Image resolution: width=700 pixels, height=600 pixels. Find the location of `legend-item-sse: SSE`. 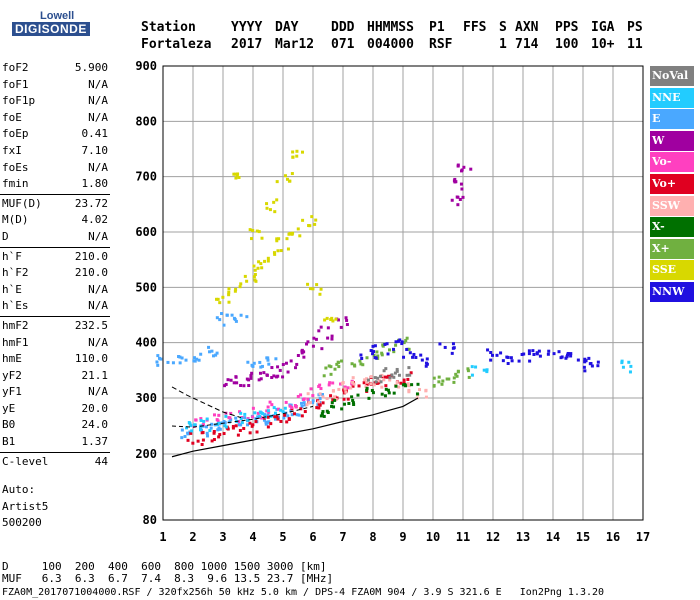

legend-item-sse: SSE is located at coordinates (672, 270).